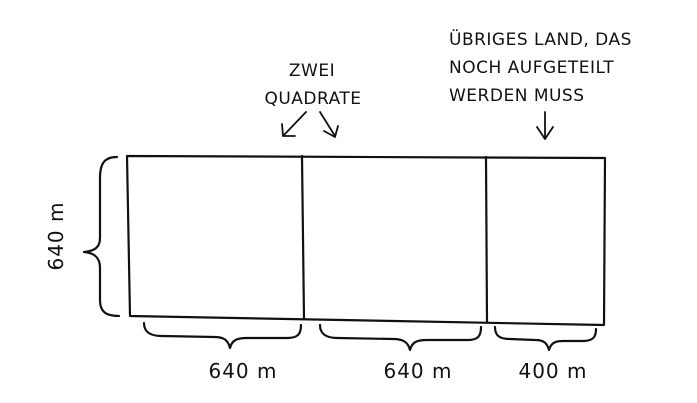 This screenshot has width=697, height=403. What do you see at coordinates (545, 125) in the screenshot?
I see `arrow-down-icon` at bounding box center [545, 125].